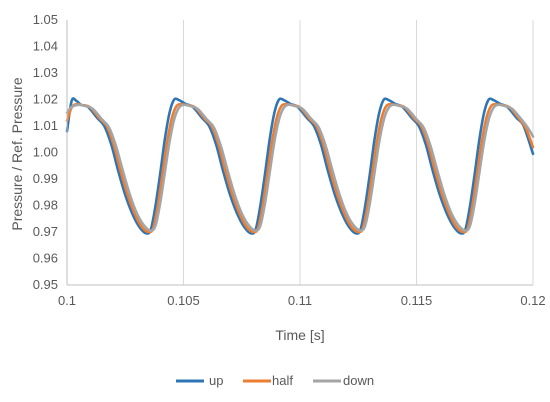 The height and width of the screenshot is (402, 550). I want to click on y-tick-label: 0.95, so click(45, 284).